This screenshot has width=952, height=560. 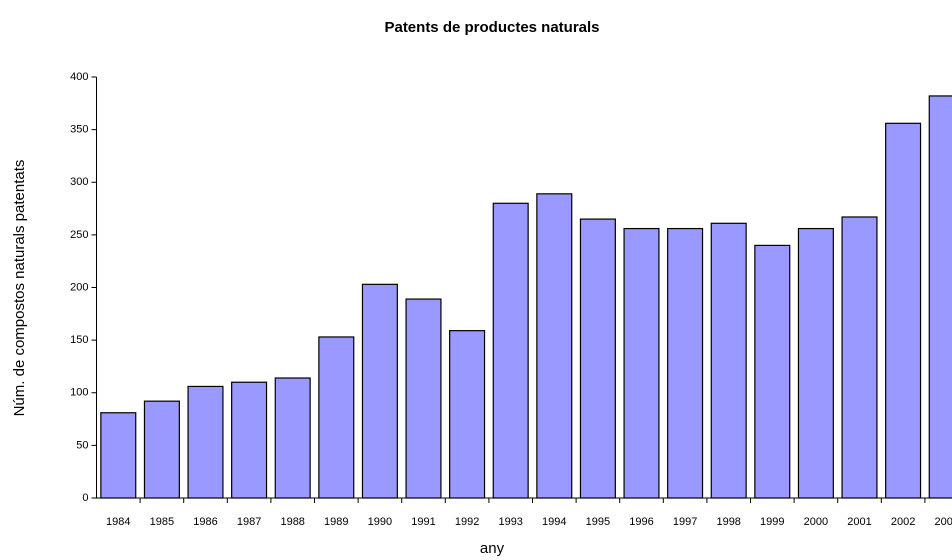 I want to click on chart-title: Patents de productes naturals, so click(x=491, y=27).